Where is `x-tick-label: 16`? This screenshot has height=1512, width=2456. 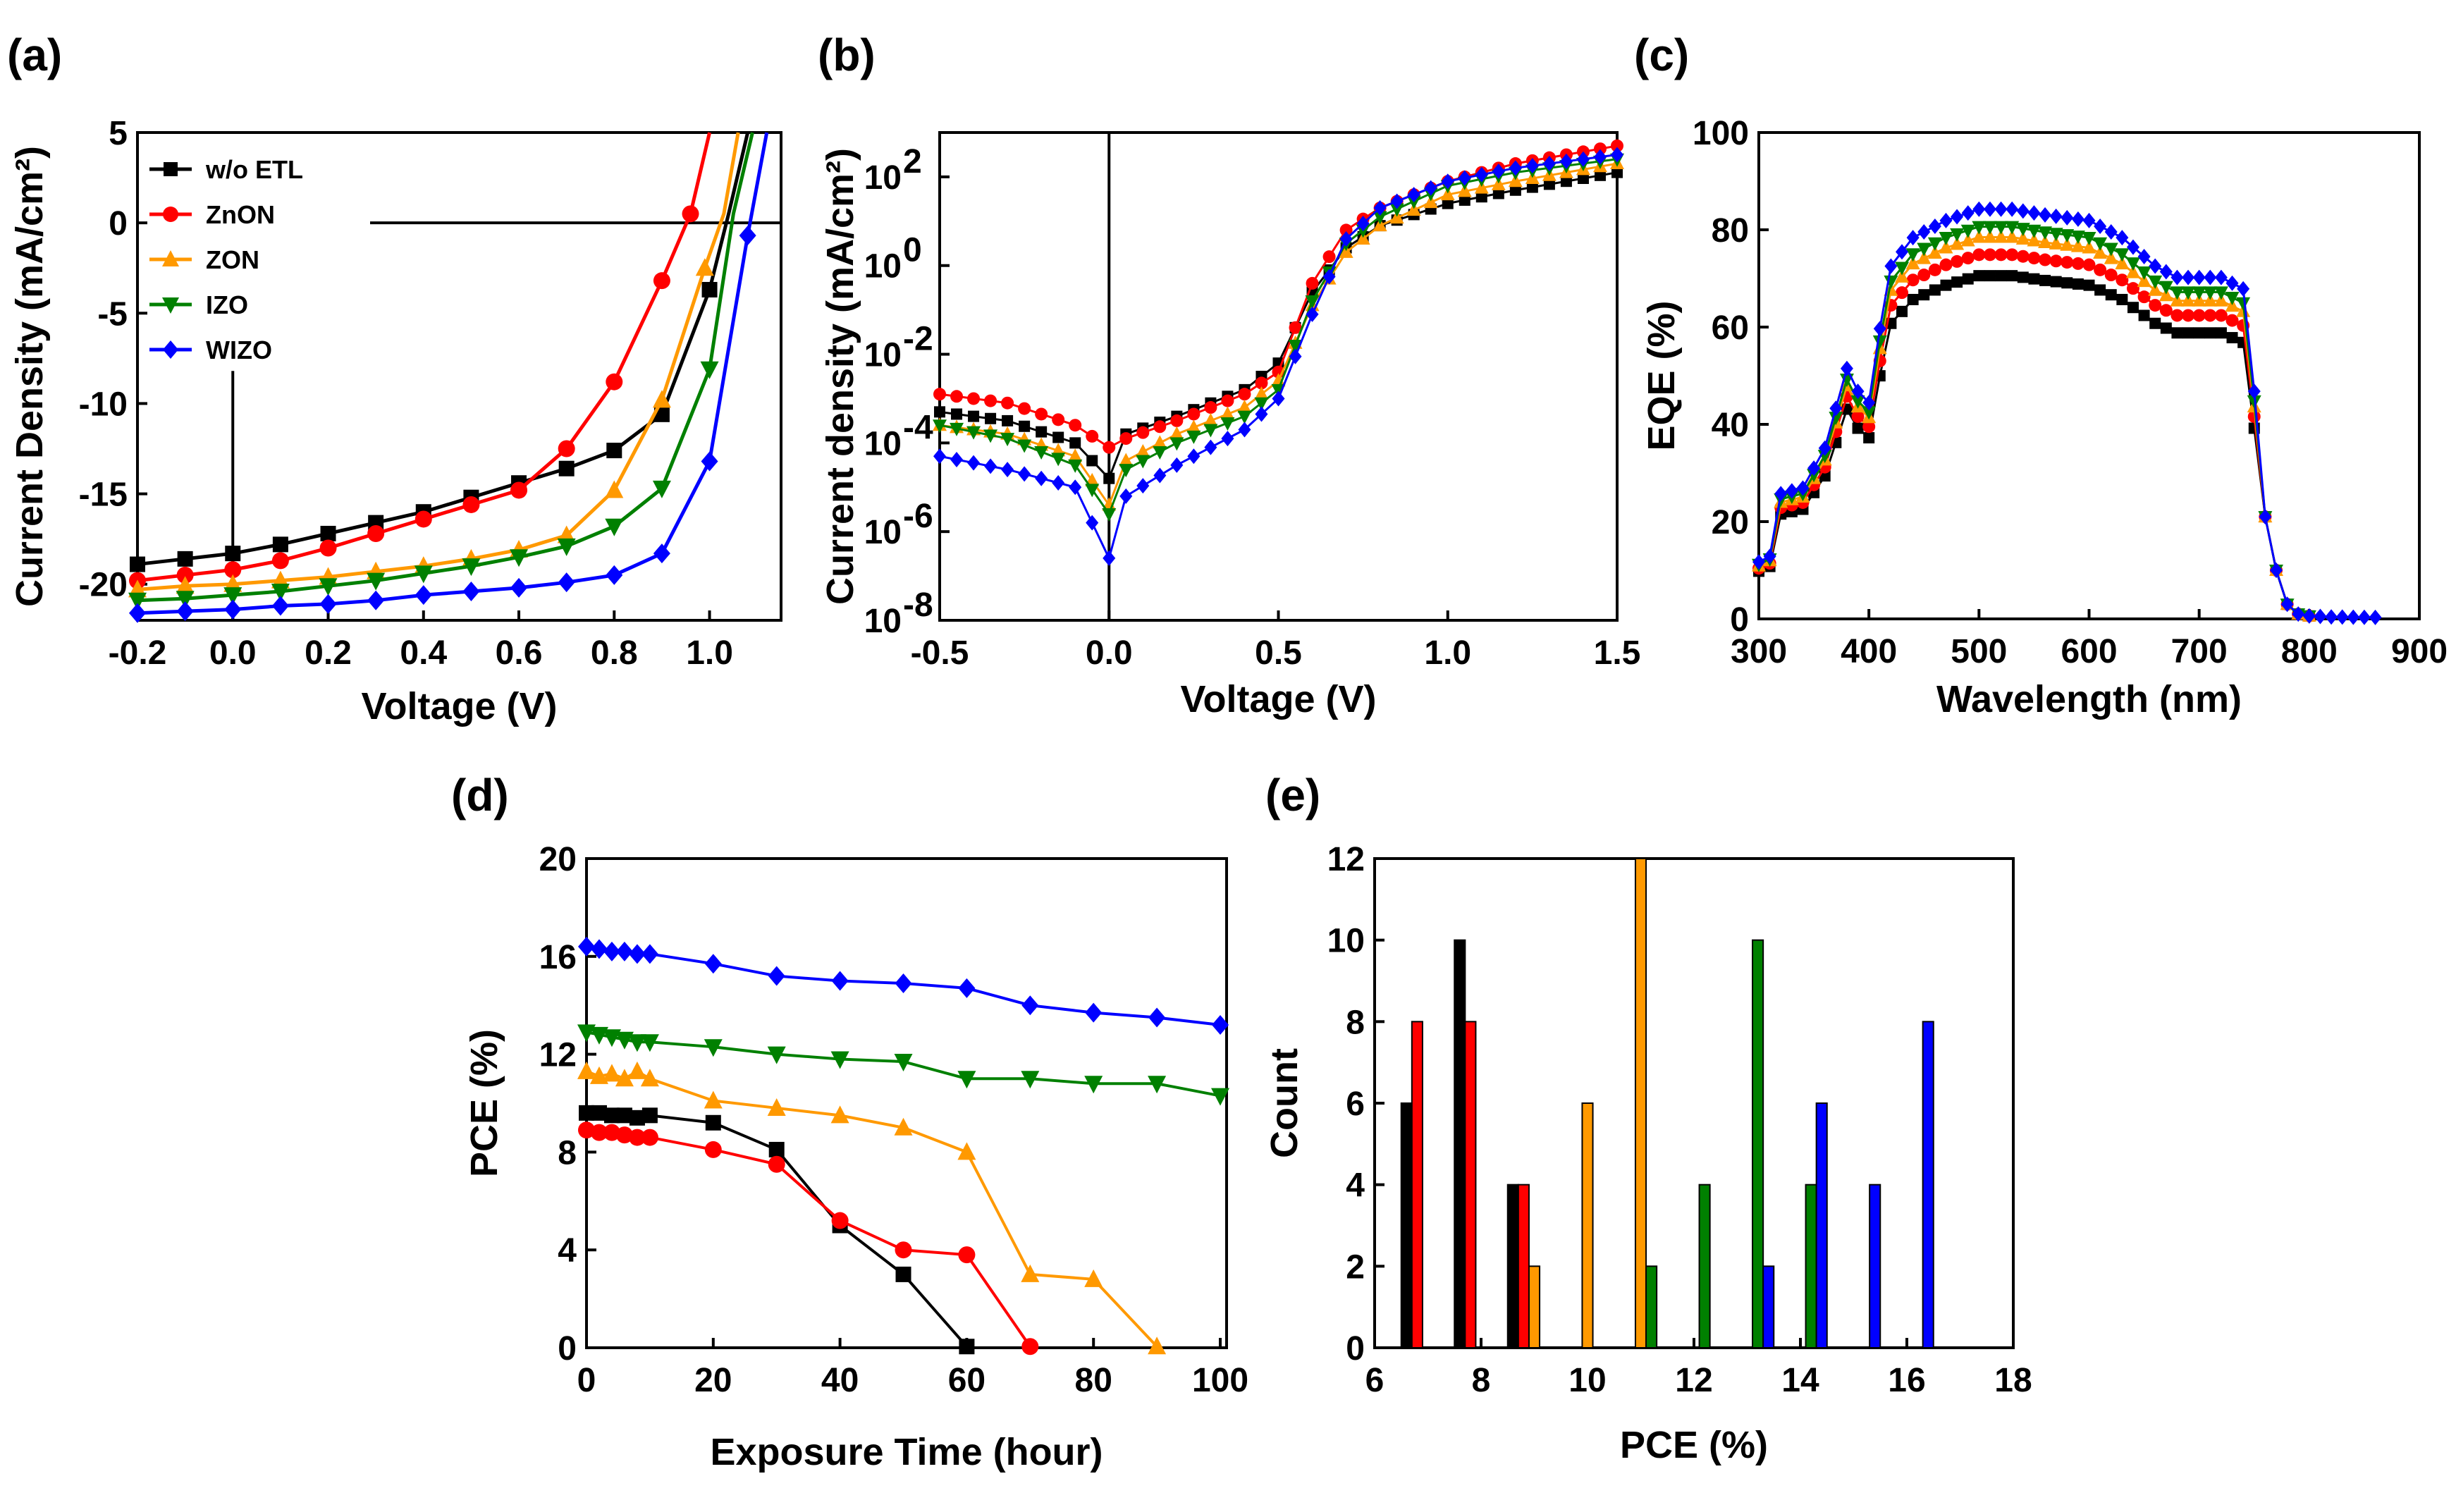 x-tick-label: 16 is located at coordinates (1906, 1380).